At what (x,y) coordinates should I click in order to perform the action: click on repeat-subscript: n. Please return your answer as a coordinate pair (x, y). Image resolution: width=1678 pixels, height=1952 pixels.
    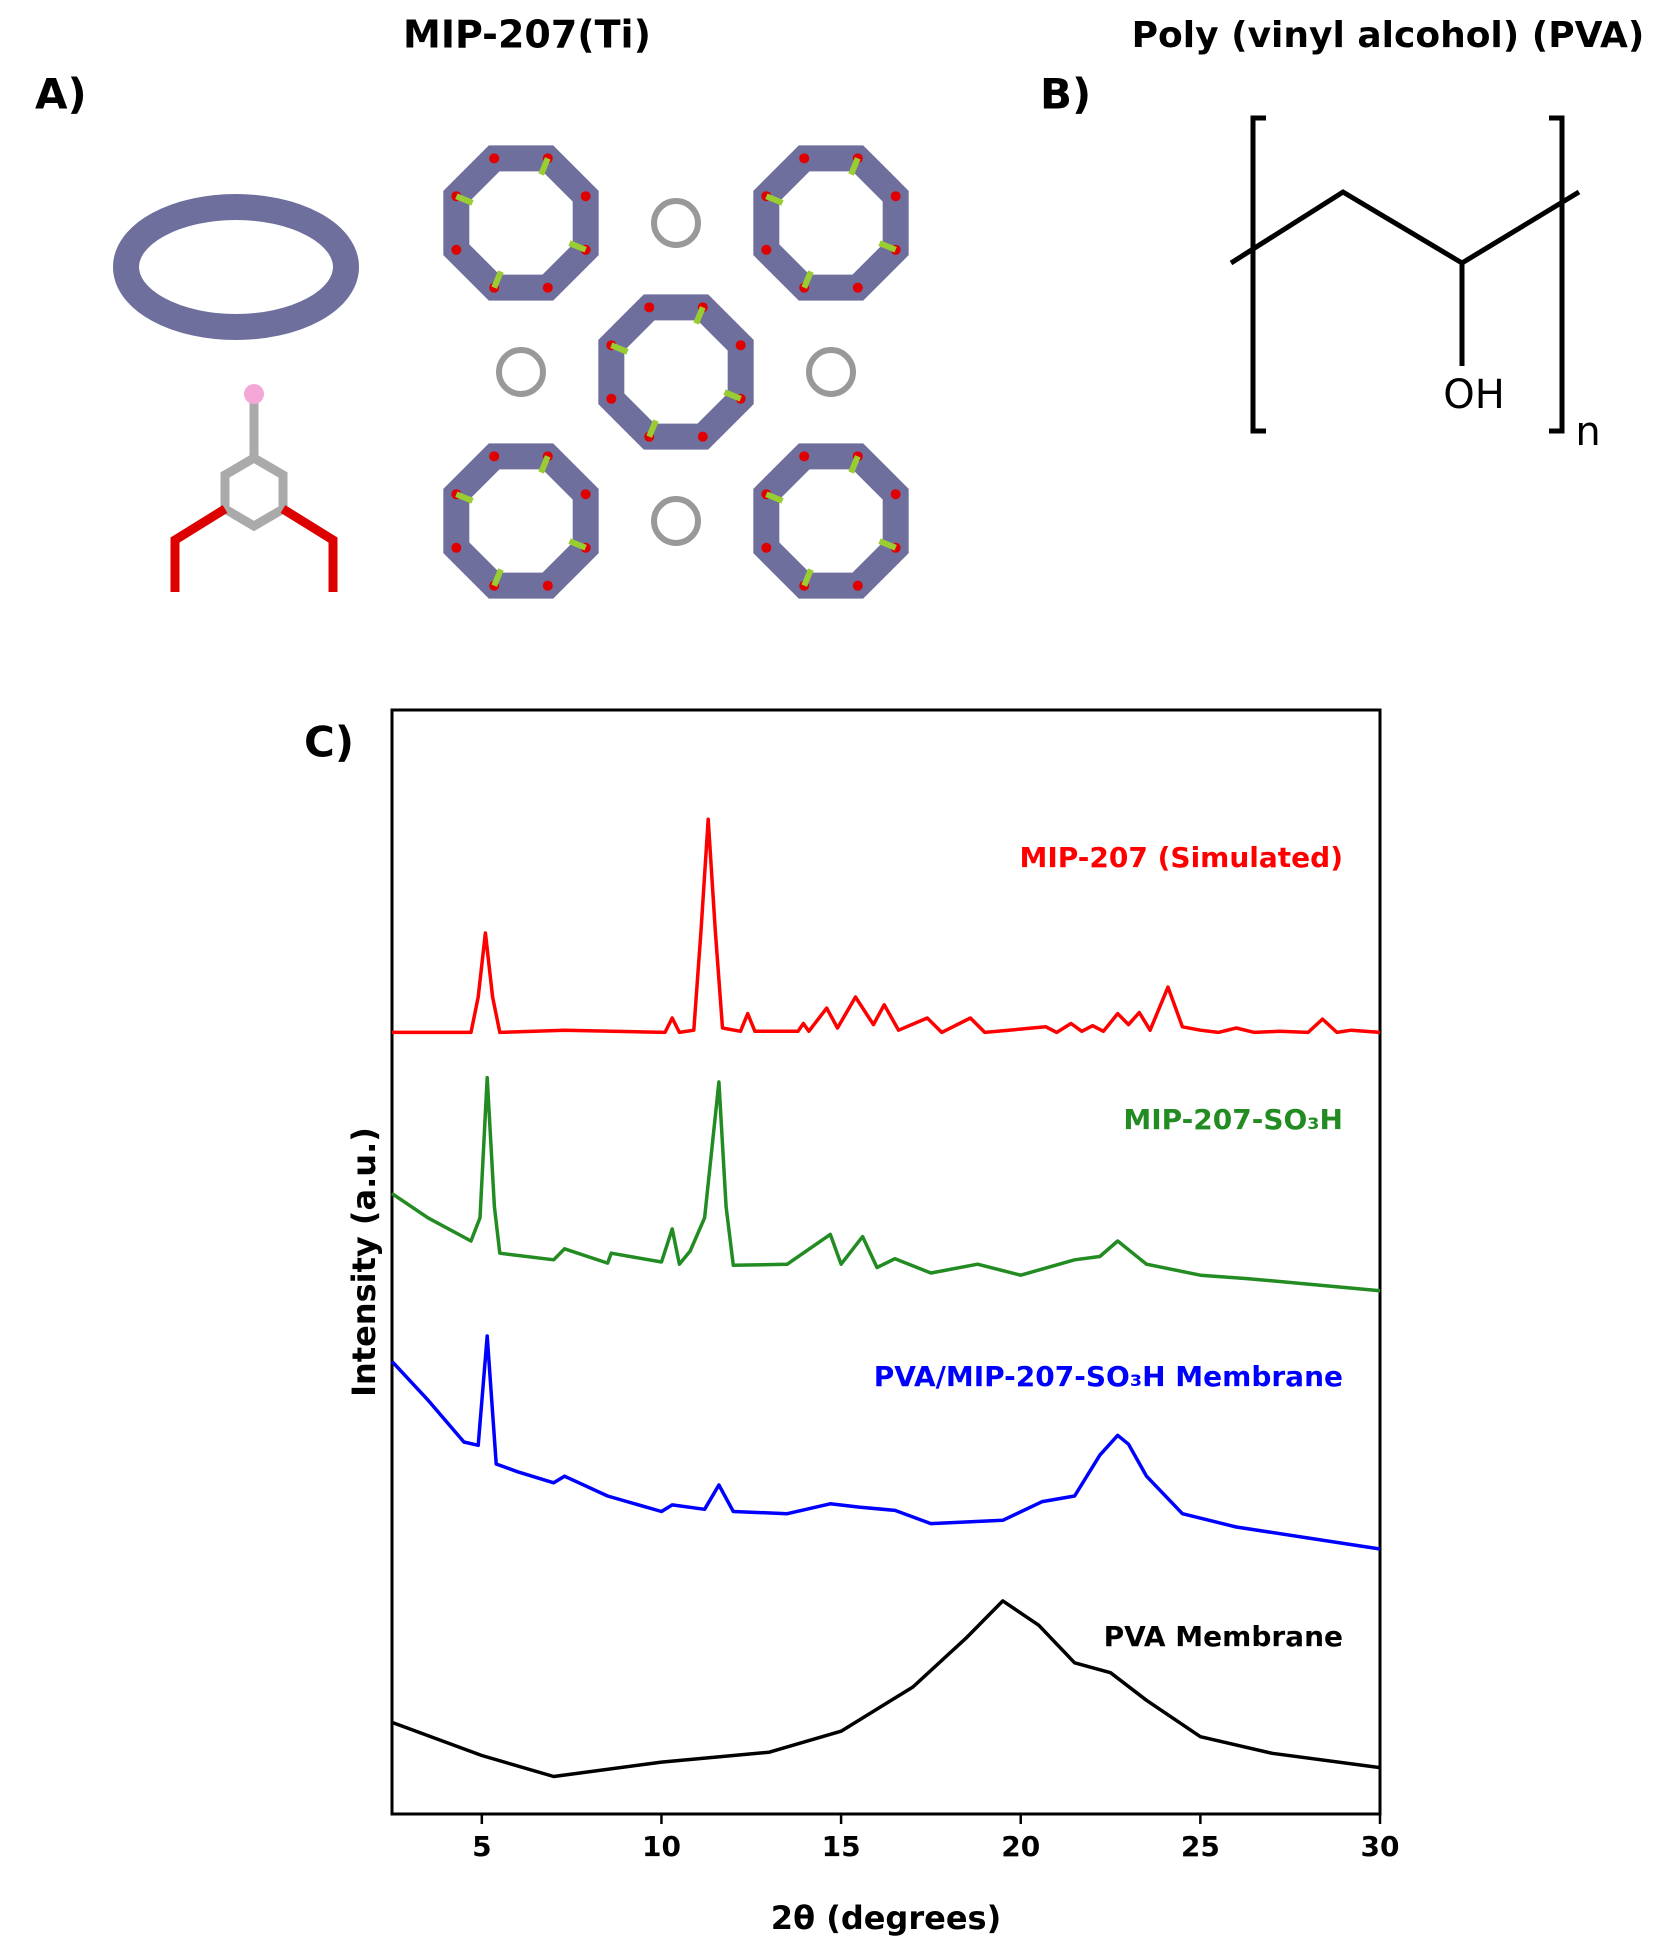
    Looking at the image, I should click on (1587, 432).